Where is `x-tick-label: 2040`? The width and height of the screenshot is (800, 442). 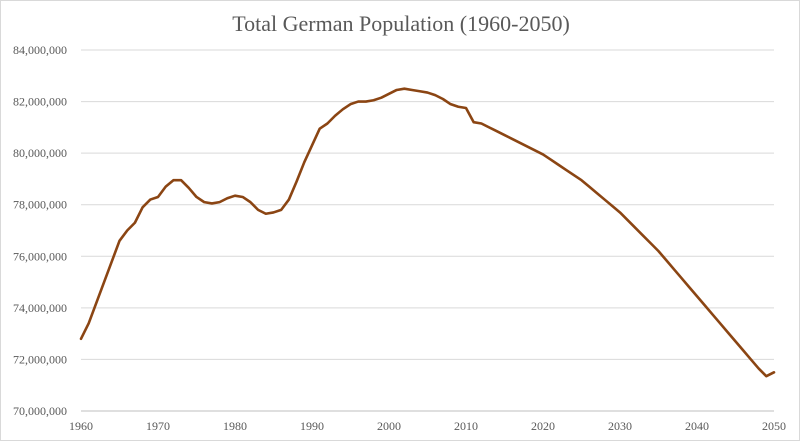
x-tick-label: 2040 is located at coordinates (697, 426).